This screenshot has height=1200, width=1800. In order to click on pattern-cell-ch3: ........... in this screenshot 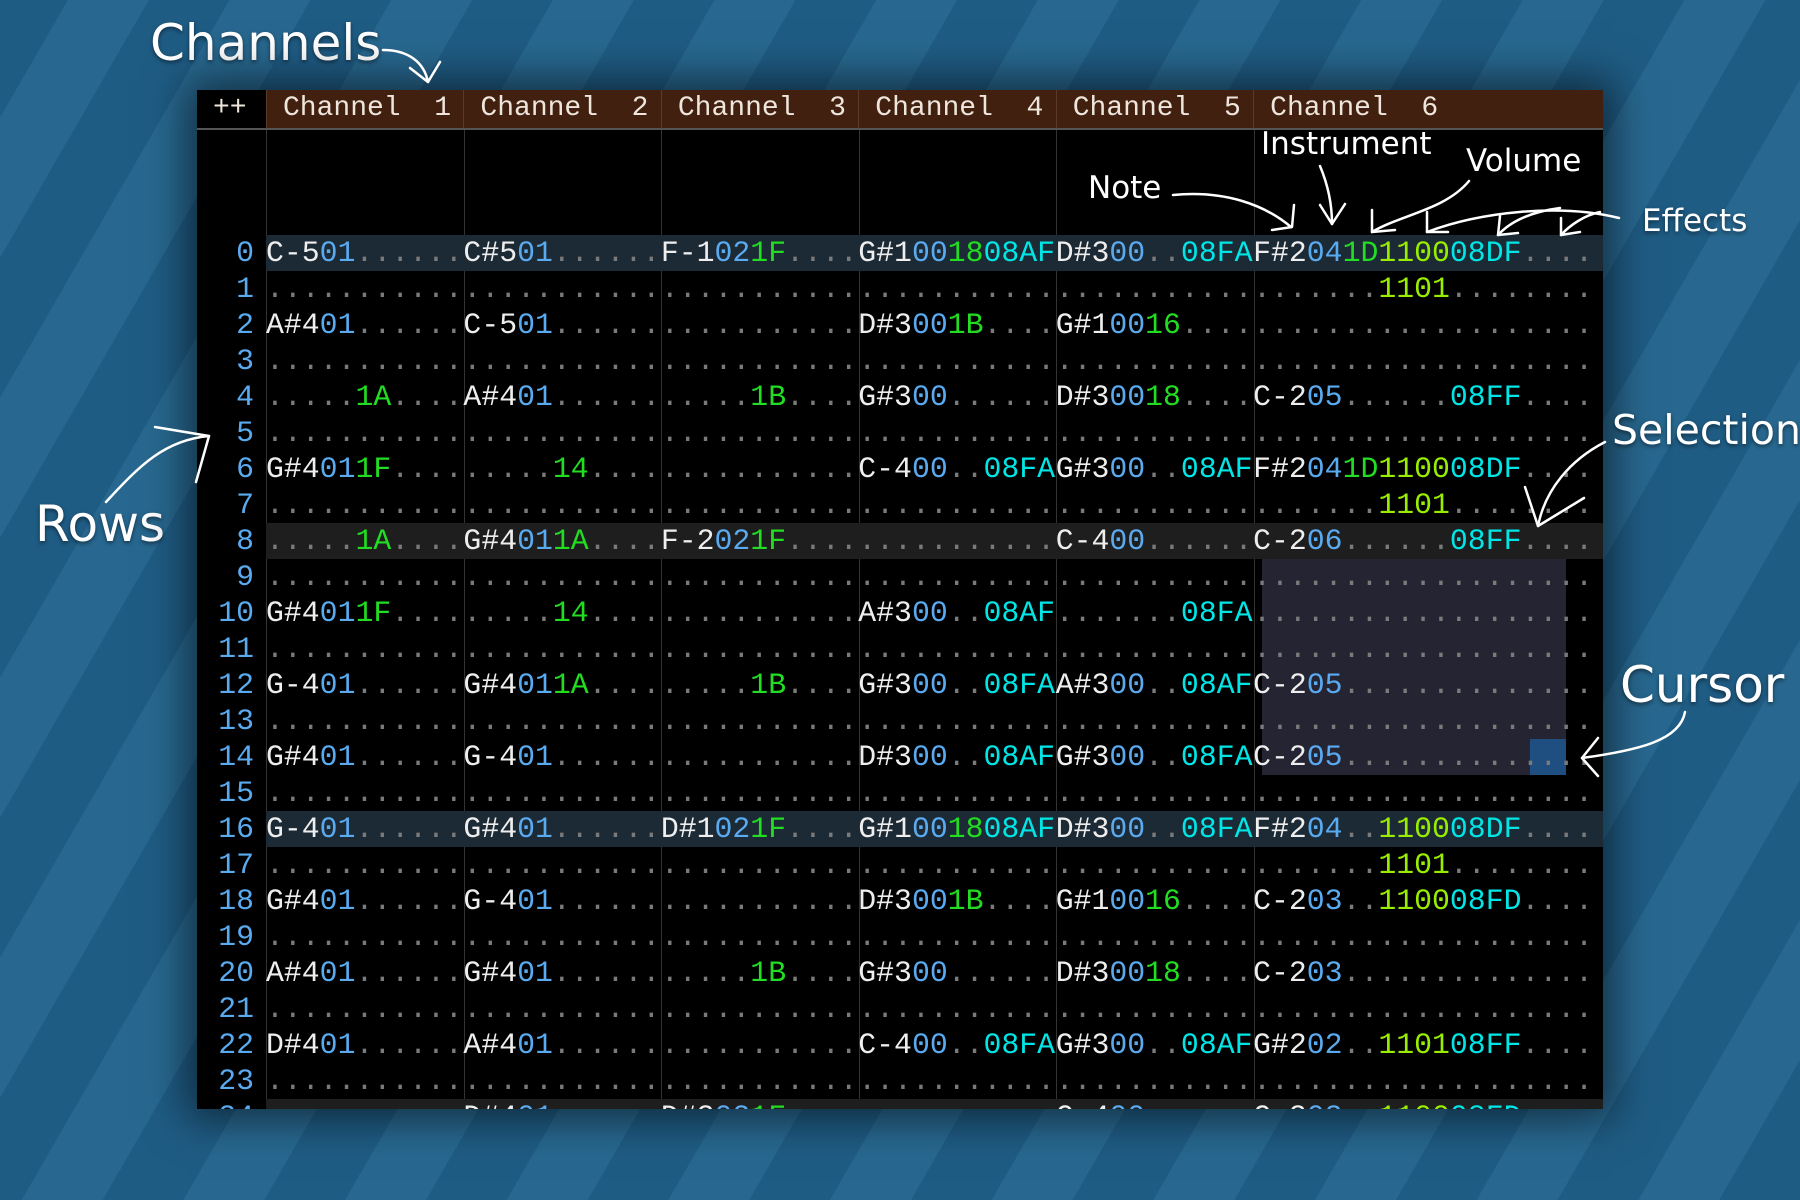, I will do `click(759, 289)`.